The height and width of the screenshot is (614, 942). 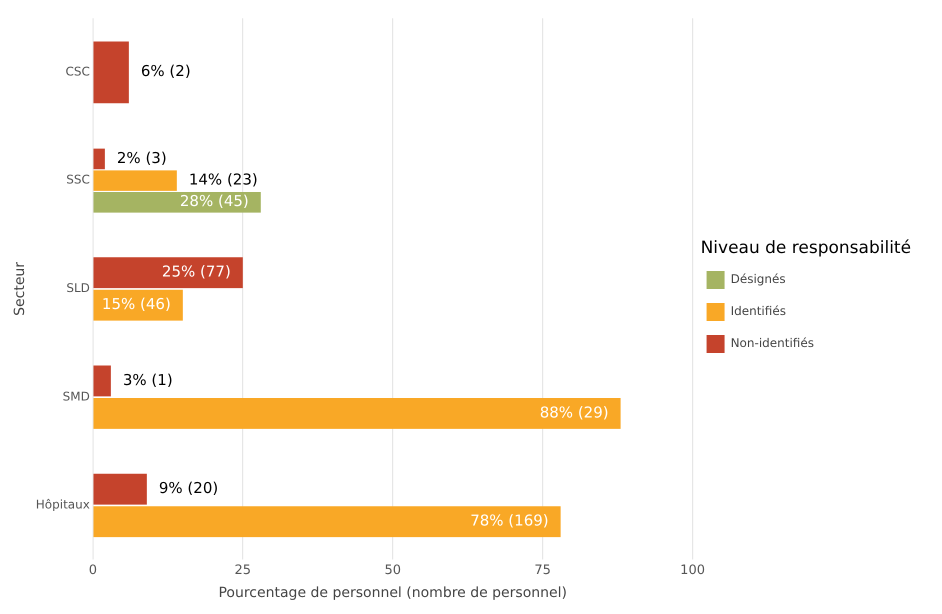 What do you see at coordinates (78, 288) in the screenshot?
I see `y-tick-label: SLD` at bounding box center [78, 288].